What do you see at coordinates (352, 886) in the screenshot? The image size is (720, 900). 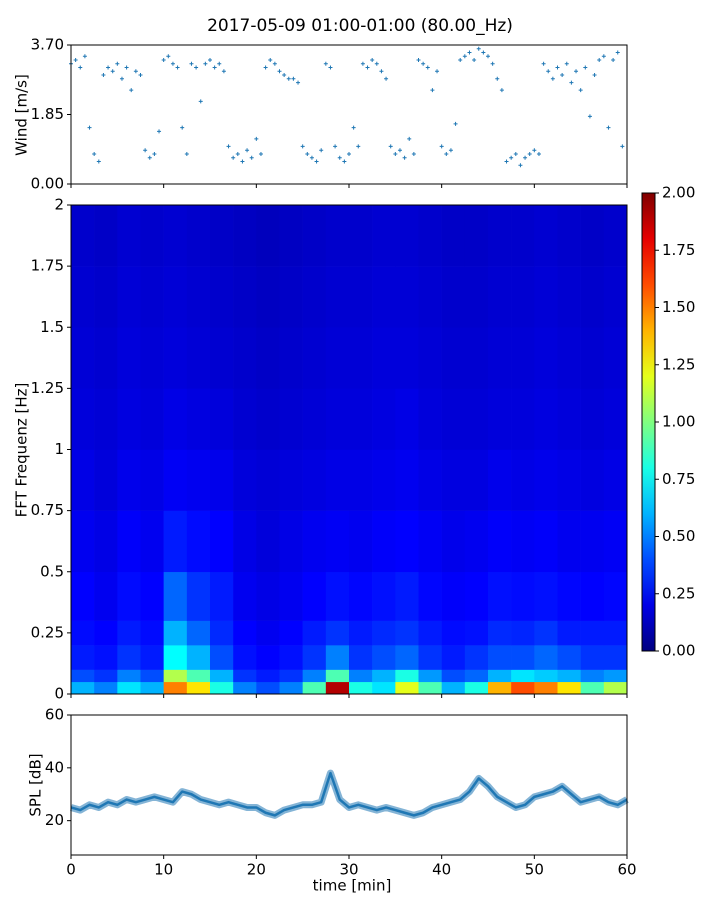 I see `x-axis-label: time [min]` at bounding box center [352, 886].